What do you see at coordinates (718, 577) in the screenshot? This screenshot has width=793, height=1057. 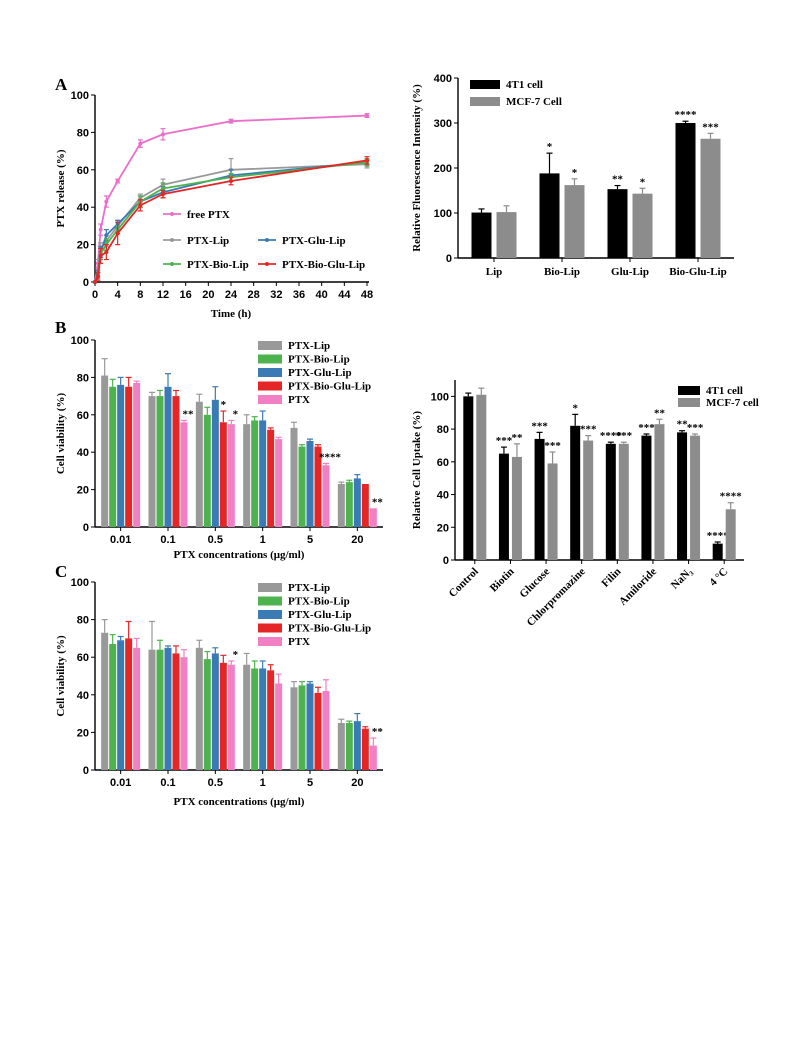 I see `x-tick-label: 4 °C` at bounding box center [718, 577].